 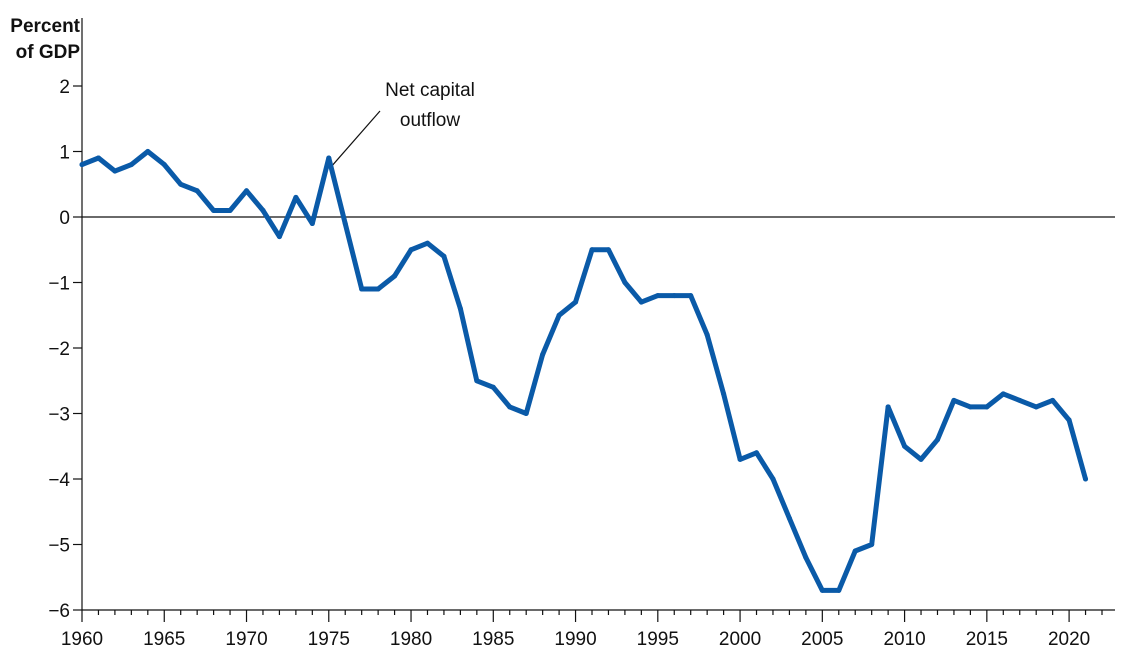 What do you see at coordinates (430, 90) in the screenshot?
I see `annotation-line1: Net capital` at bounding box center [430, 90].